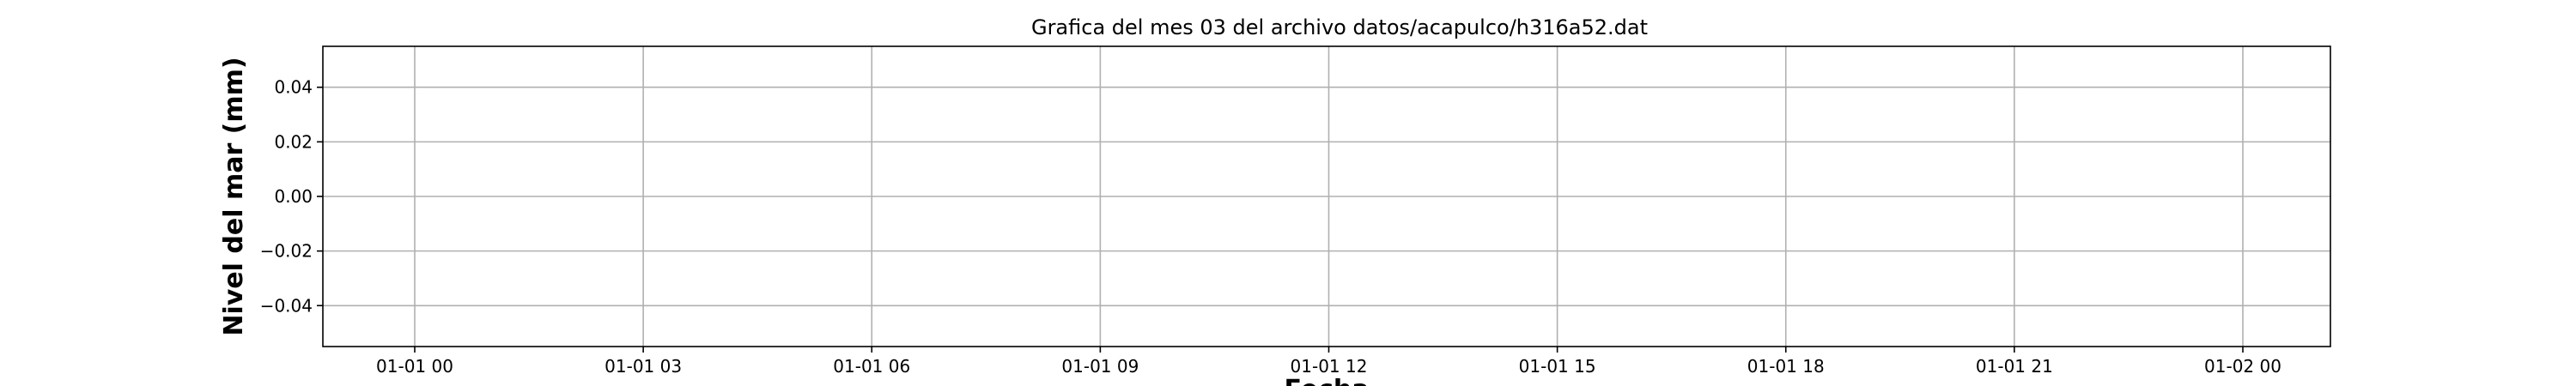  I want to click on y-tick-label: −0.02, so click(286, 251).